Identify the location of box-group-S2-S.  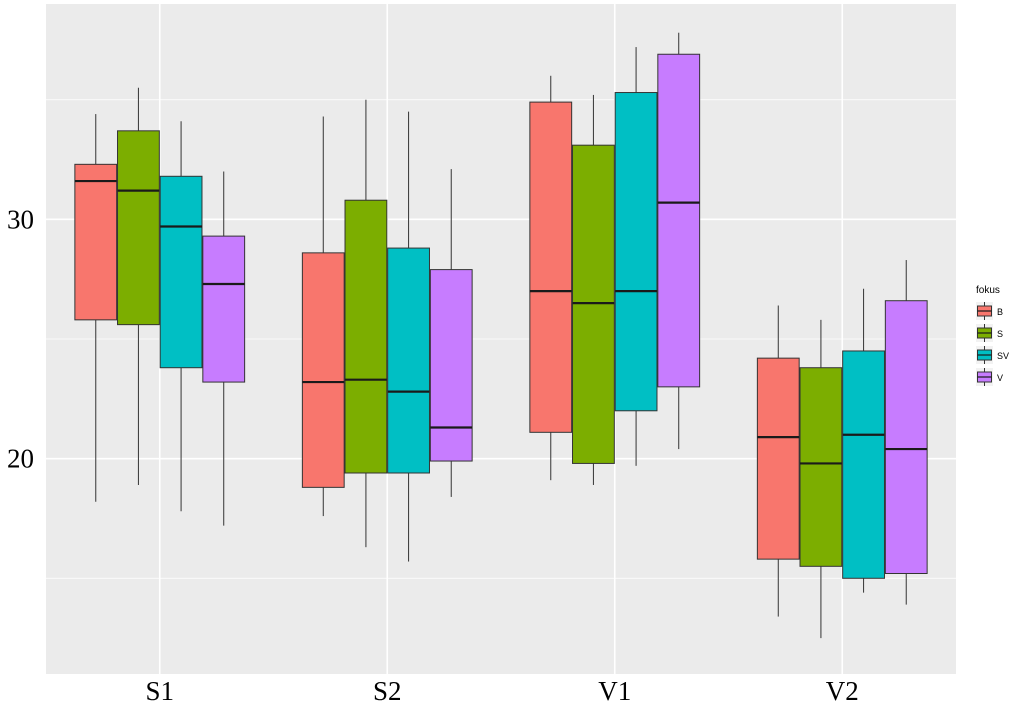
(366, 323).